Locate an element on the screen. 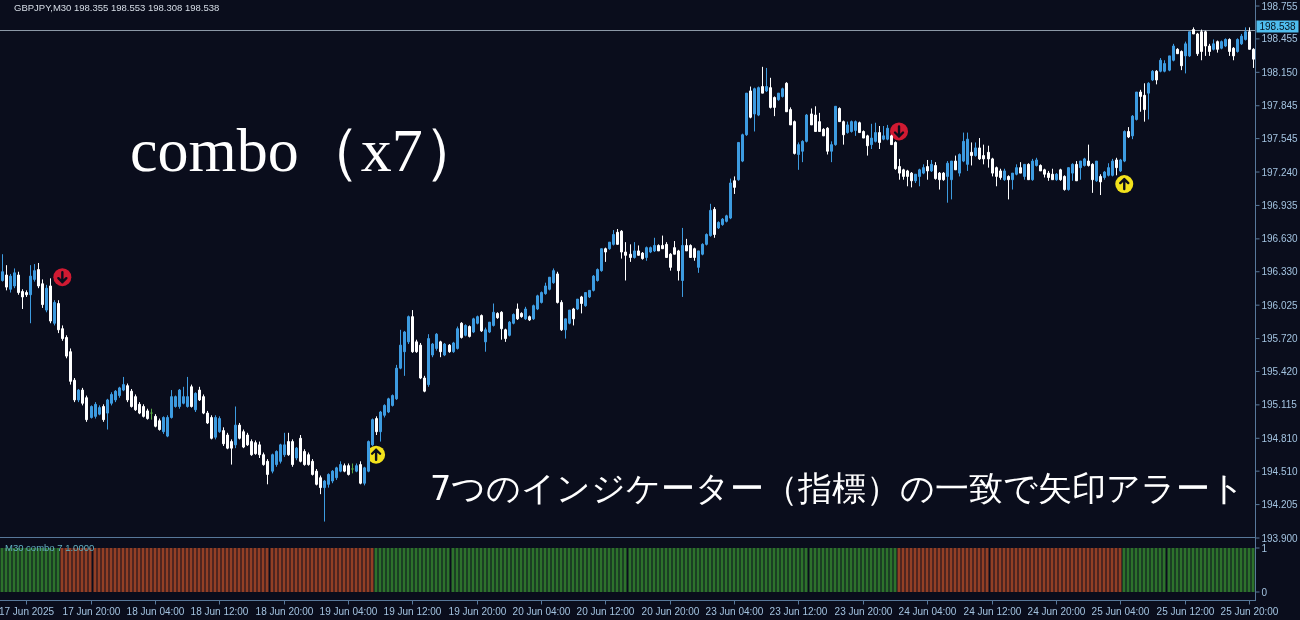 This screenshot has width=1300, height=620. y-tick-label: 196.025 is located at coordinates (1280, 305).